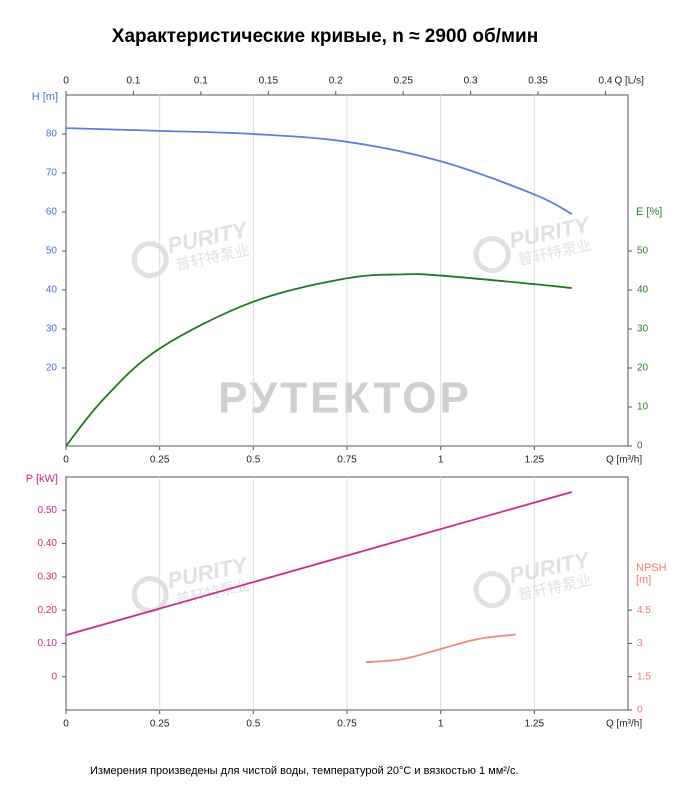 The width and height of the screenshot is (689, 800). What do you see at coordinates (649, 212) in the screenshot?
I see `y2-axis-label: E [%]` at bounding box center [649, 212].